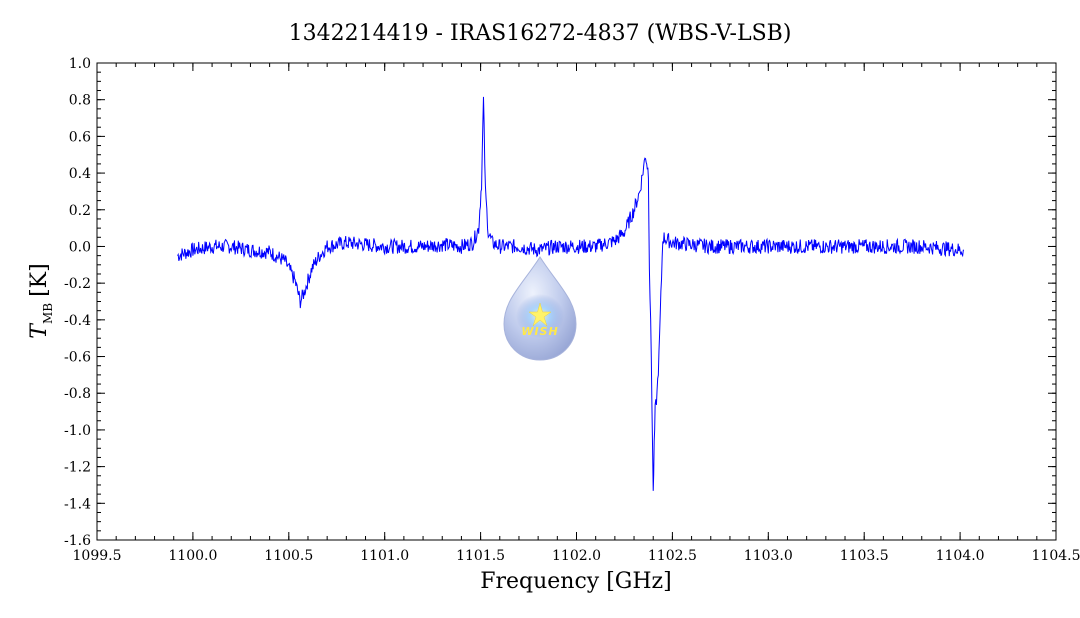 The width and height of the screenshot is (1080, 618). Describe the element at coordinates (768, 556) in the screenshot. I see `x-tick-label: 1103.0` at that location.